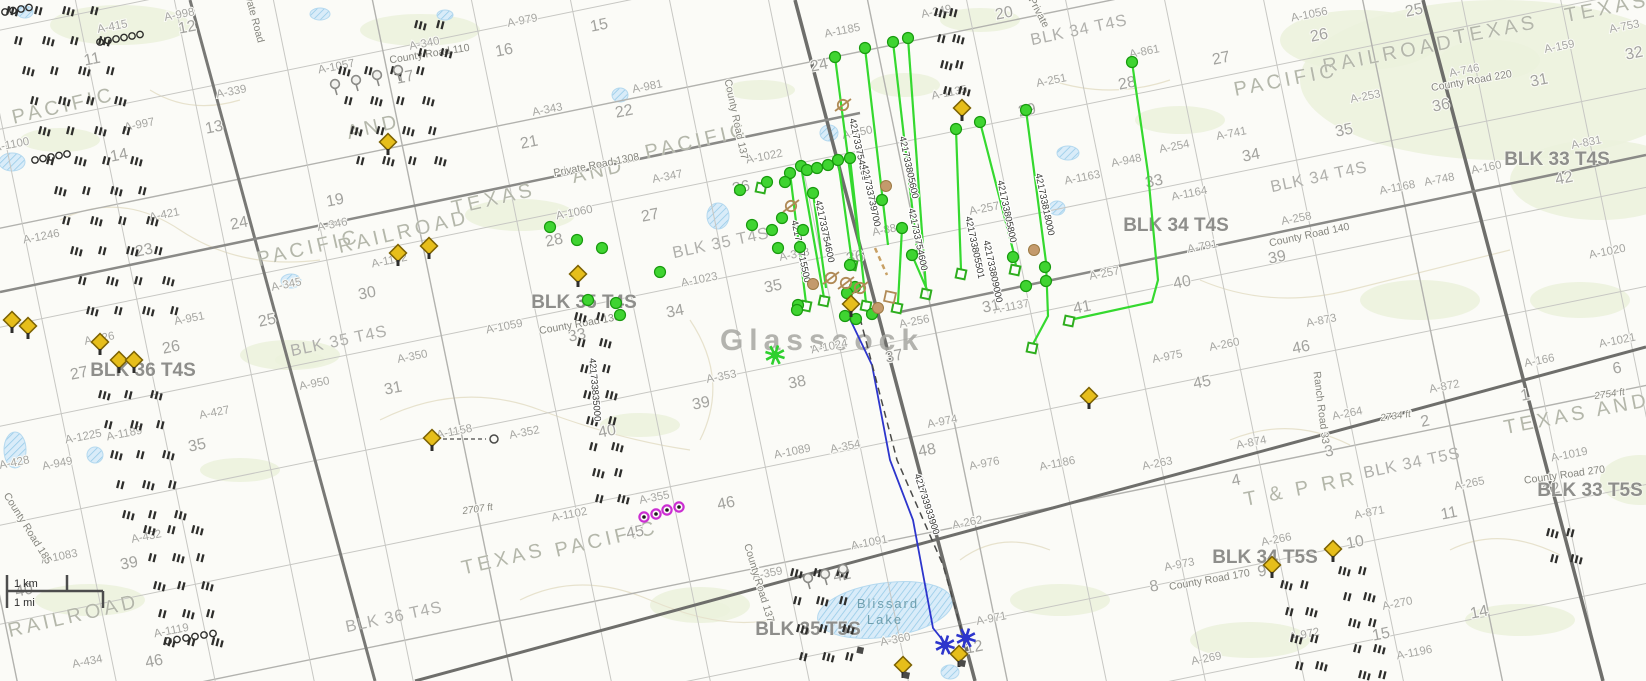  What do you see at coordinates (896, 479) in the screenshot?
I see `injection-wellbore-line` at bounding box center [896, 479].